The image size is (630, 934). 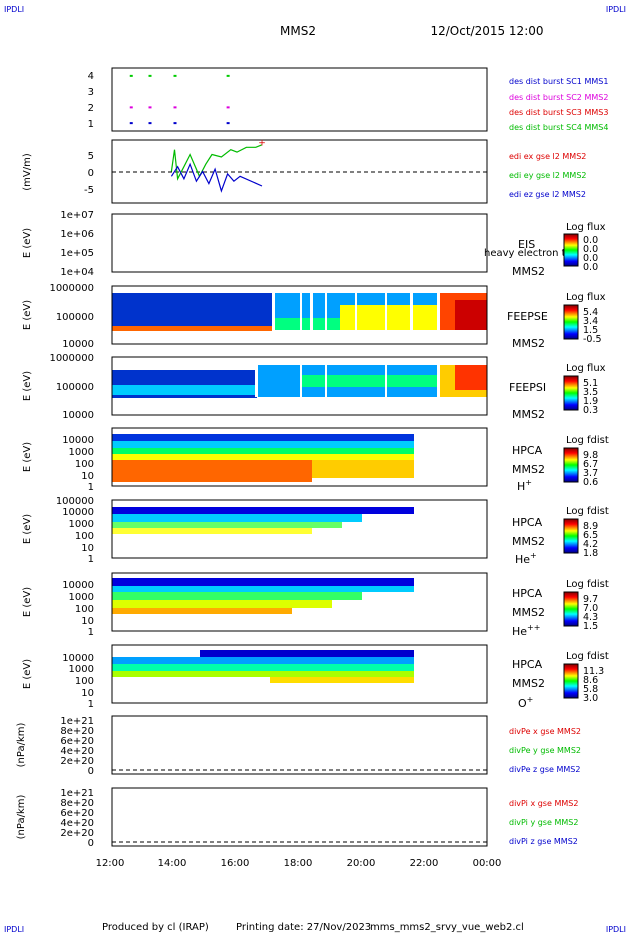 I want to click on feepse-cb-tick-3: -0.5, so click(x=592, y=339).